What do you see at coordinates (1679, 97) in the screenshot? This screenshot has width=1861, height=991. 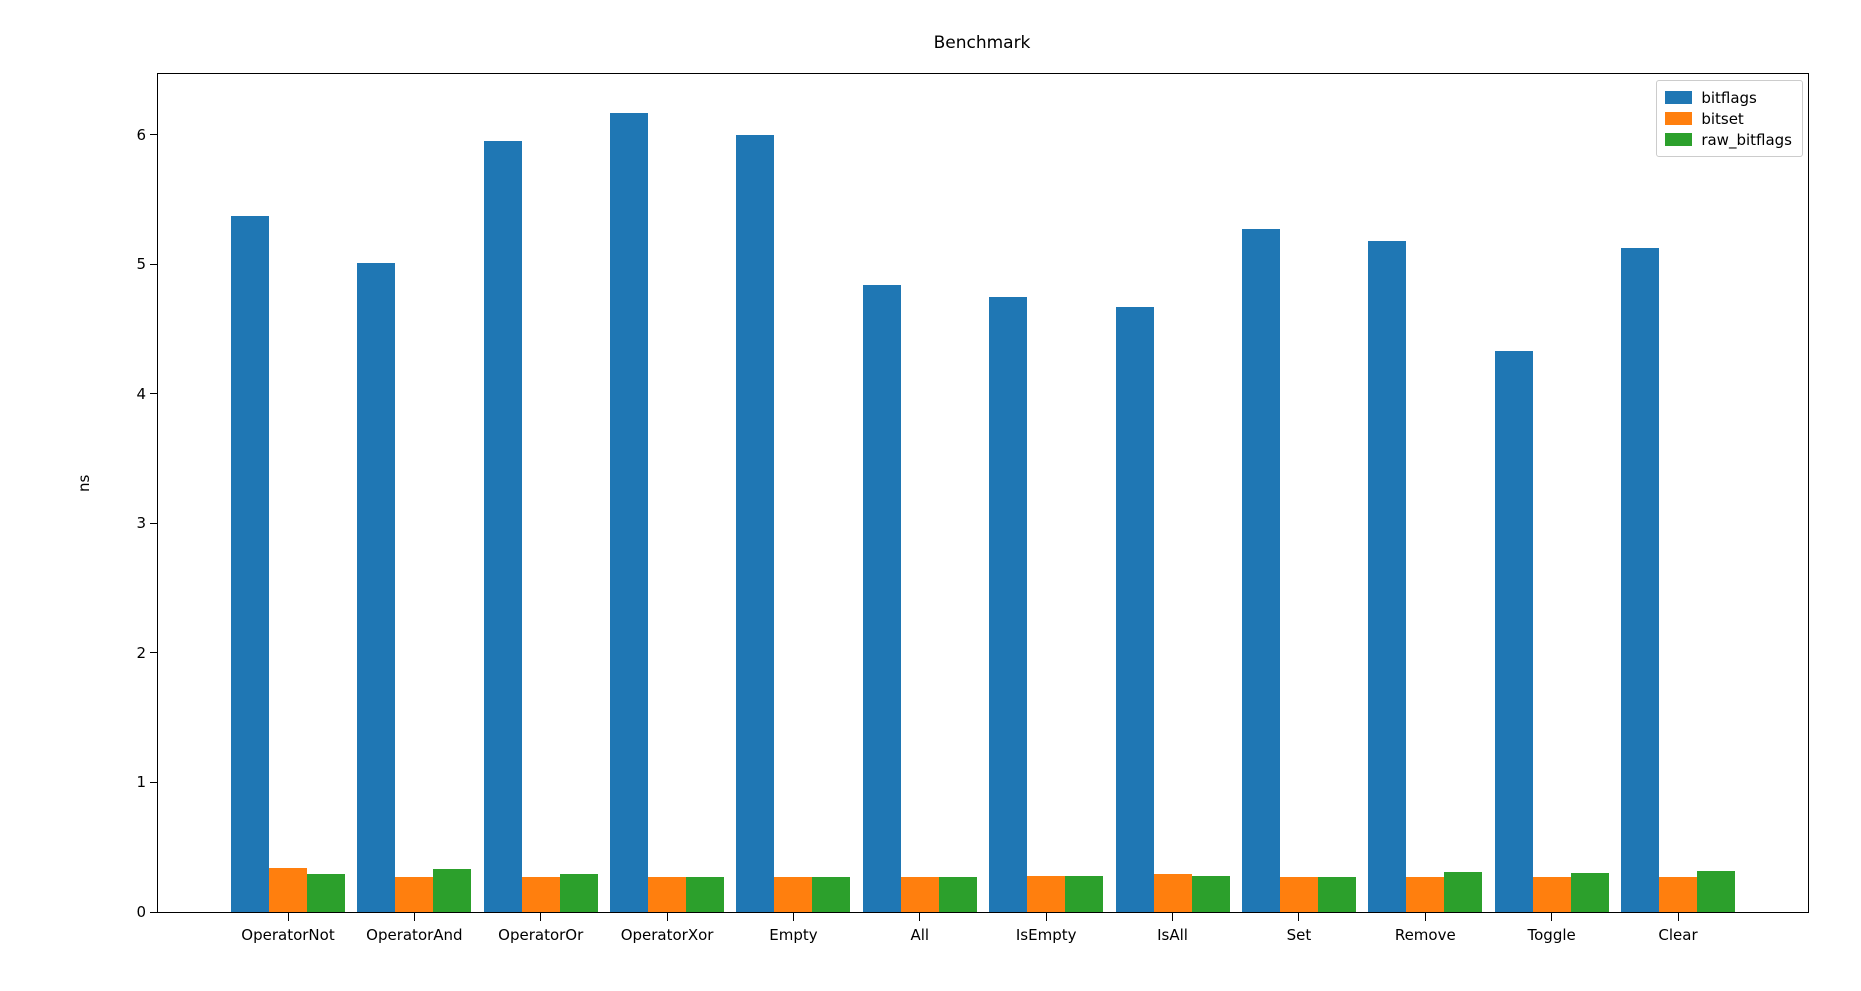 I see `legend-swatch-bitflags` at bounding box center [1679, 97].